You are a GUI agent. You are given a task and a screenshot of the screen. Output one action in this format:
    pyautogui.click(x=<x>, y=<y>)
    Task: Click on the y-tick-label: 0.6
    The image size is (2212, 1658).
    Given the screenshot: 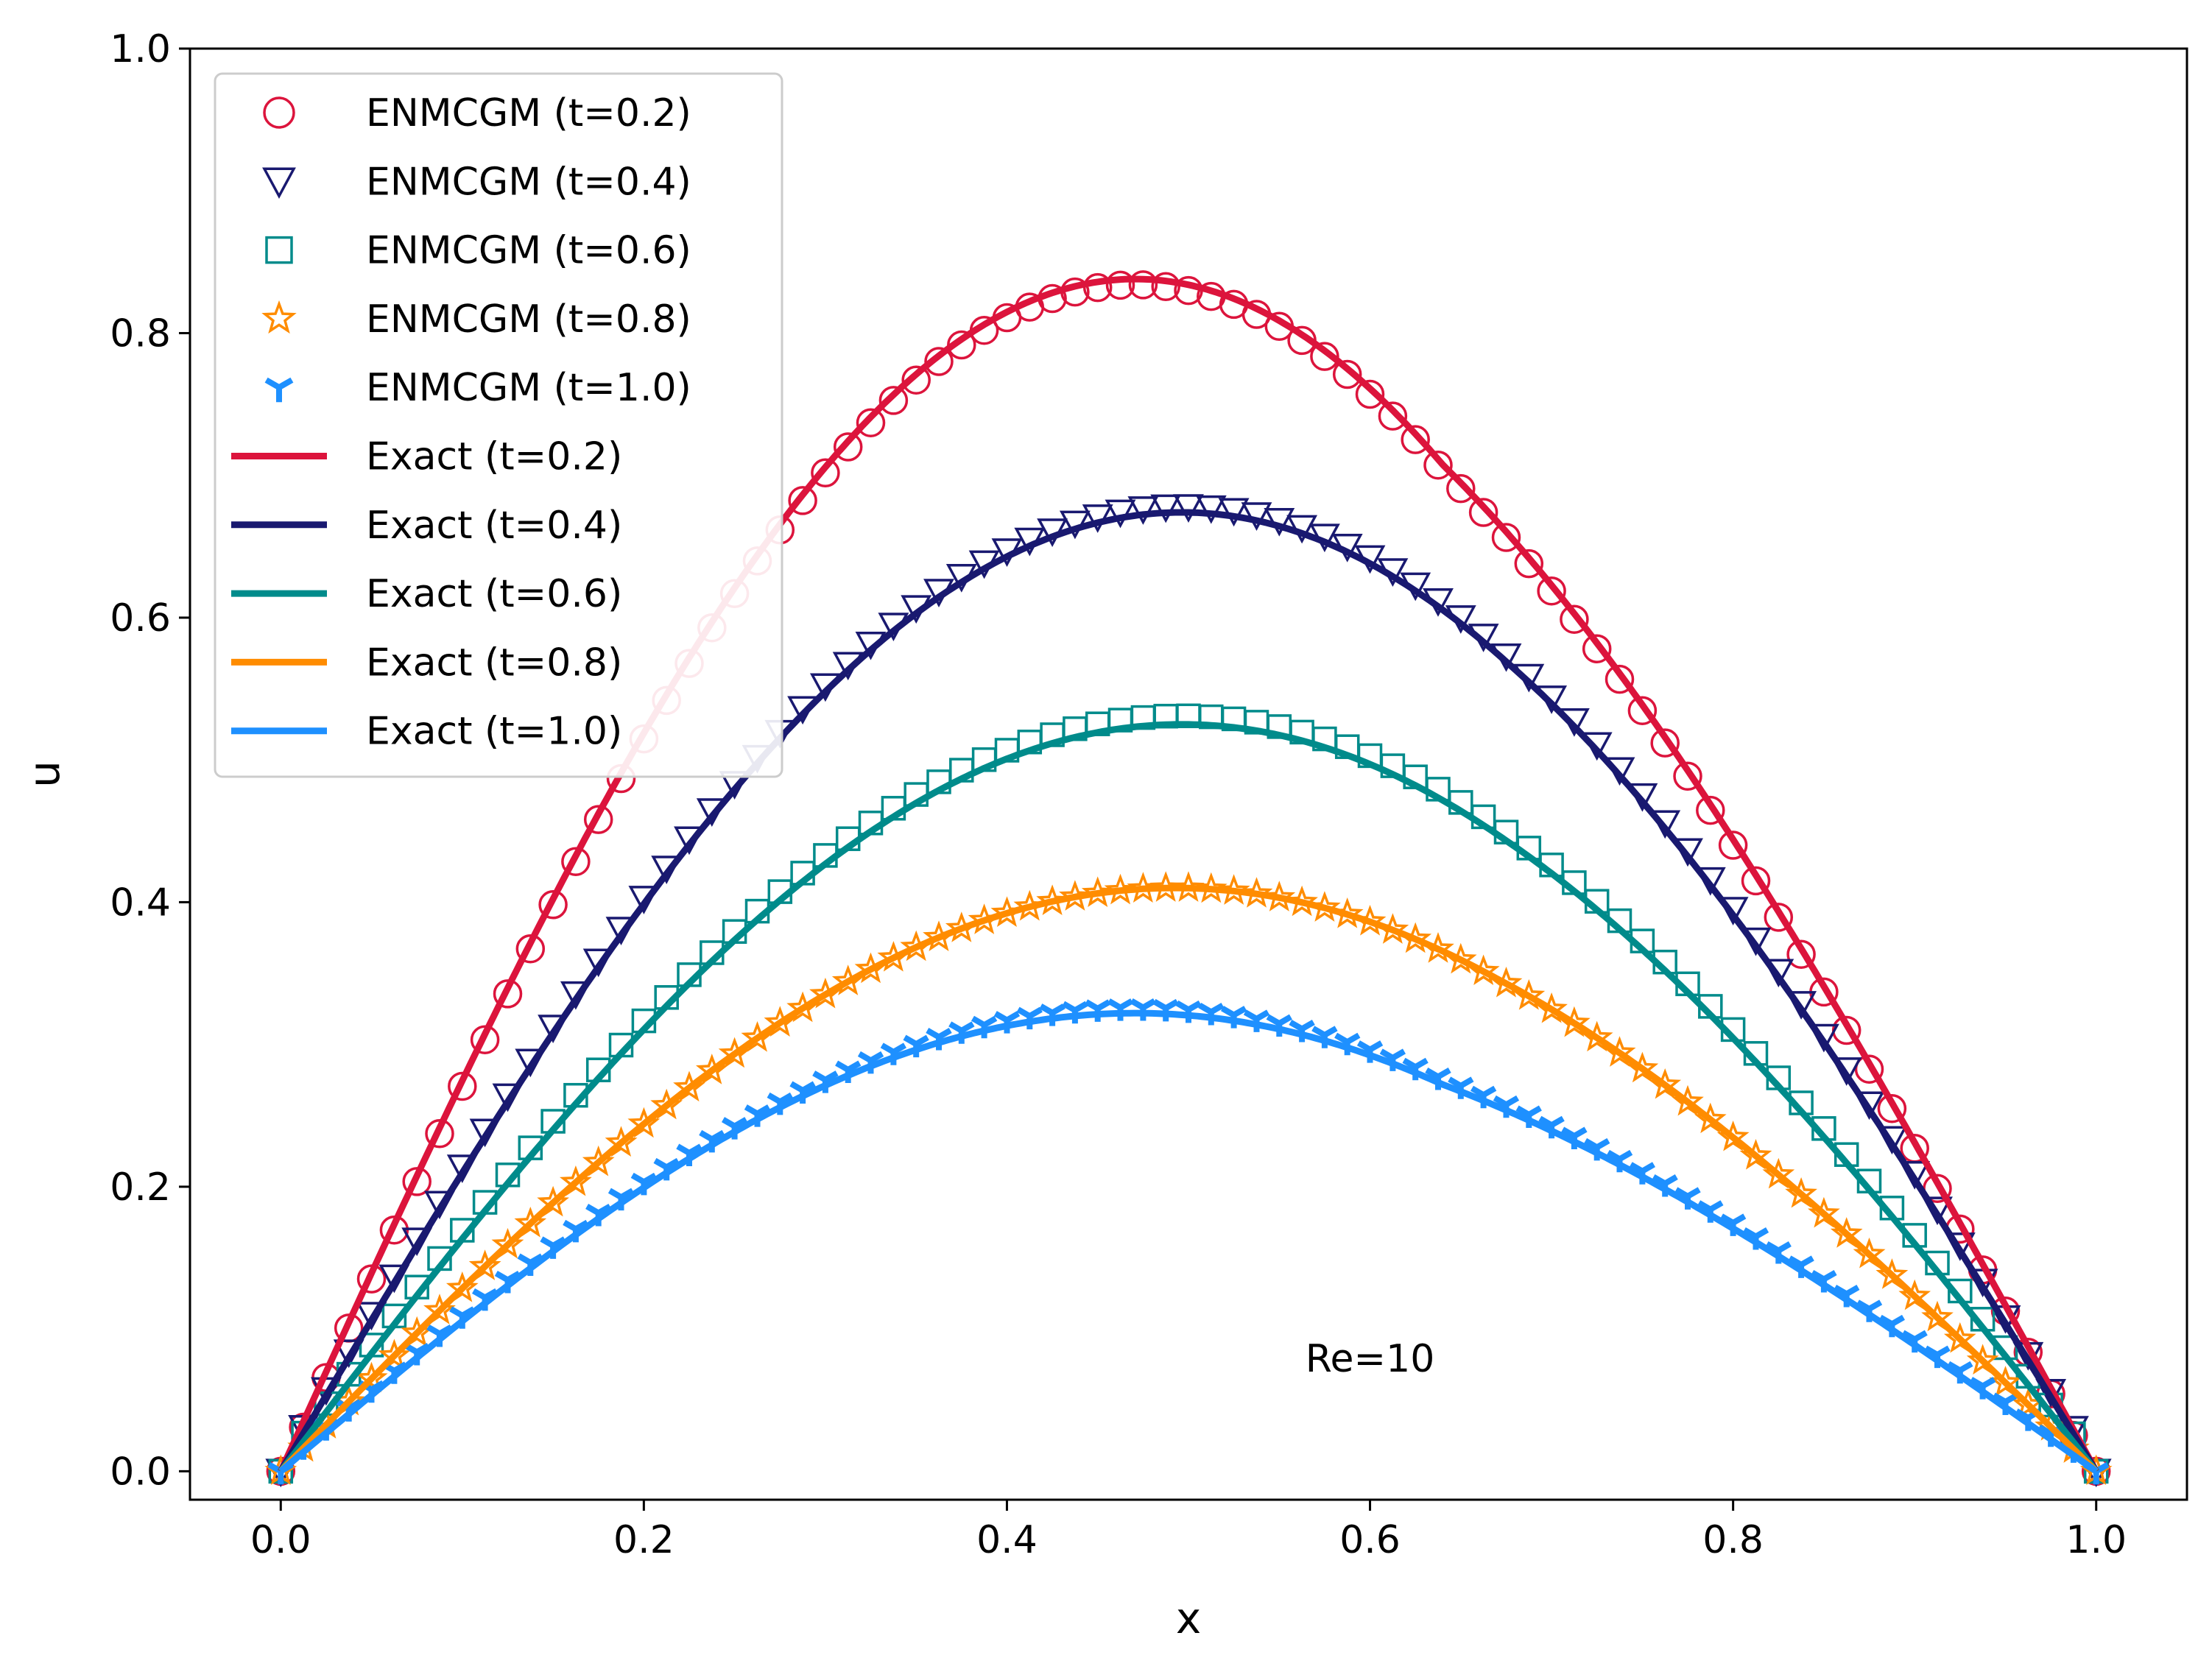 What is the action you would take?
    pyautogui.click(x=140, y=618)
    